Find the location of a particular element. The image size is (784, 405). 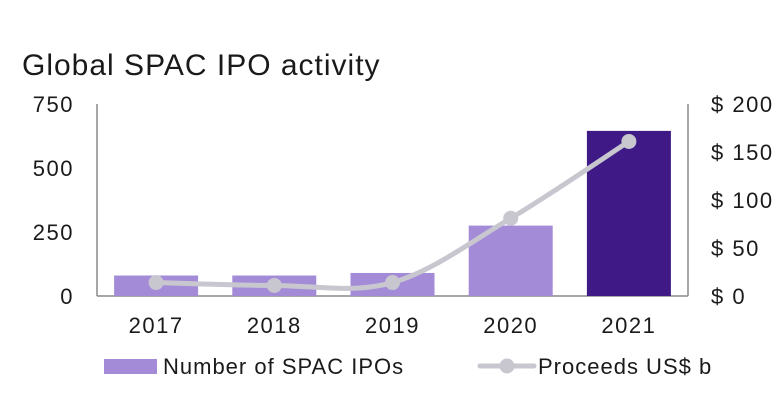

legend-line-marker is located at coordinates (507, 366).